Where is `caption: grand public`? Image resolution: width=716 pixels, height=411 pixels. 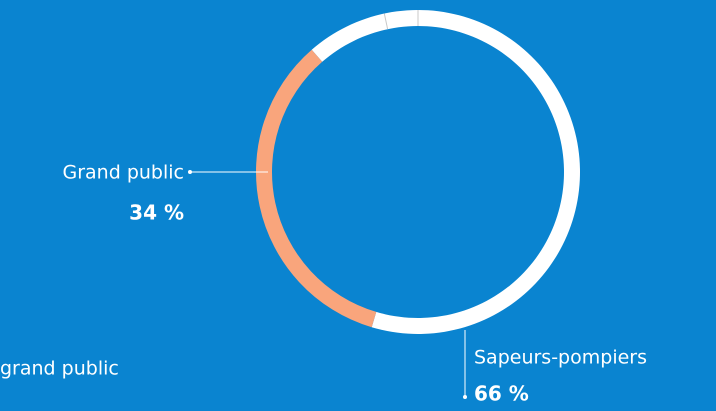 caption: grand public is located at coordinates (59, 369).